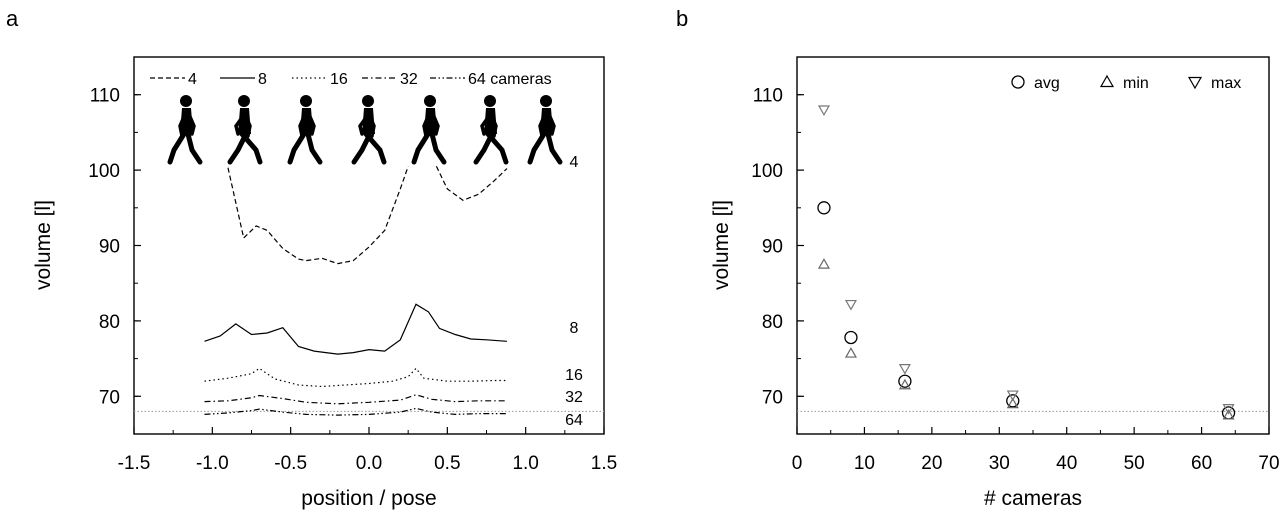  I want to click on pose-silhouettes, so click(365, 130).